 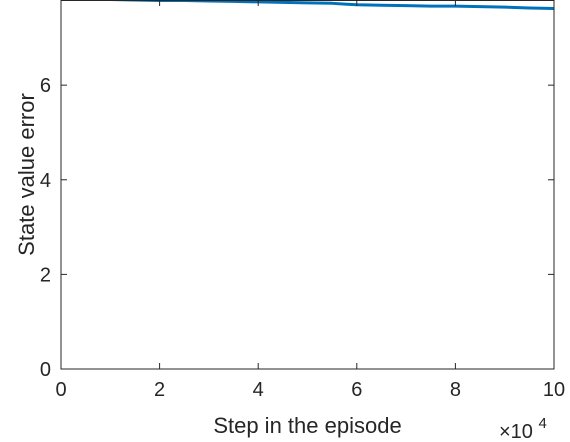 What do you see at coordinates (45, 275) in the screenshot?
I see `y-tick-label-1: 2` at bounding box center [45, 275].